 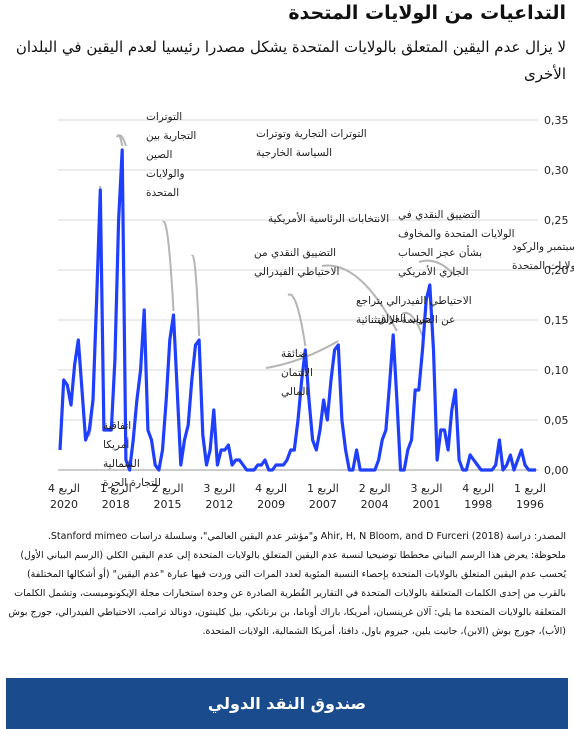 What do you see at coordinates (375, 496) in the screenshot?
I see `x-tick-label: الربع 2 2004` at bounding box center [375, 496].